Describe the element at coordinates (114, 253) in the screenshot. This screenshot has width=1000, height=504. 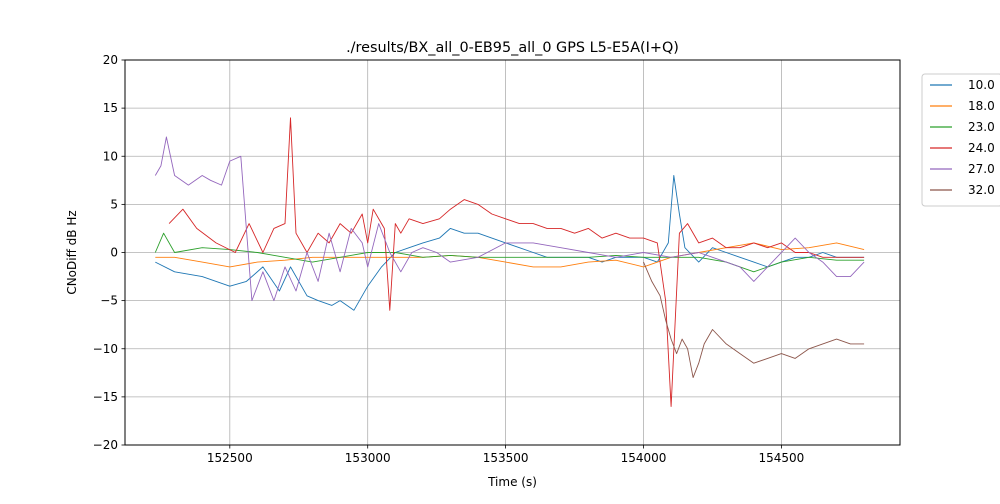
I see `y-tick-label: 0` at that location.